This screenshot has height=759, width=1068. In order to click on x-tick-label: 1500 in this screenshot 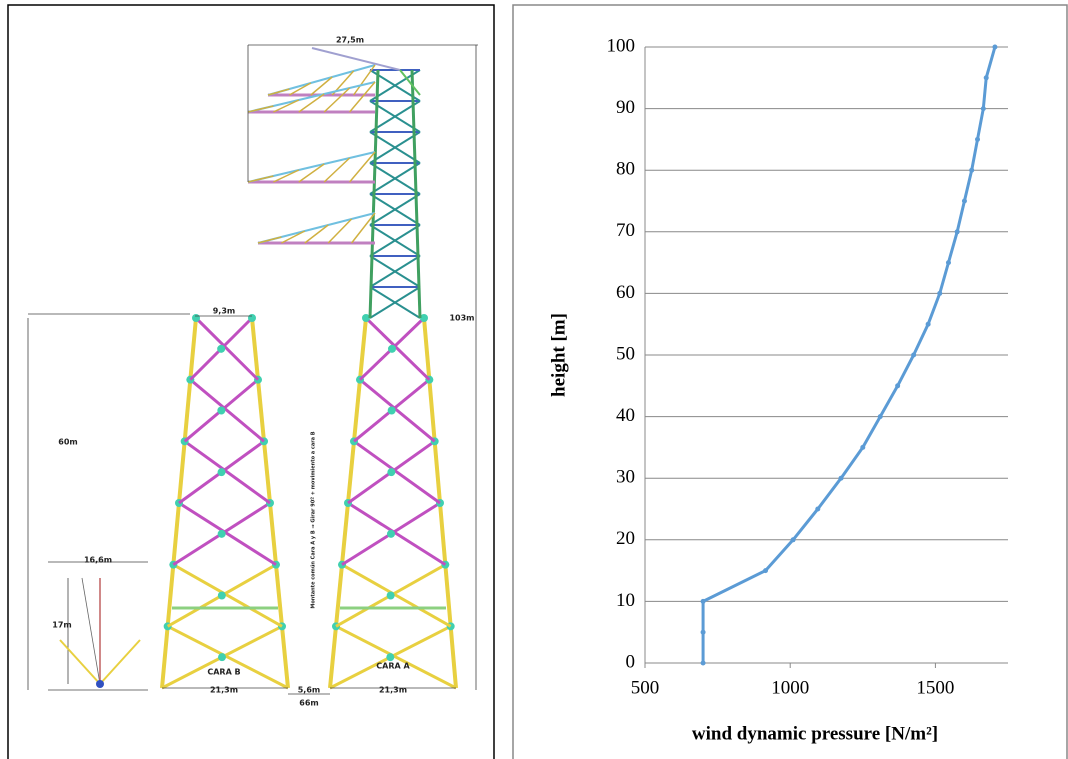, I will do `click(935, 687)`.